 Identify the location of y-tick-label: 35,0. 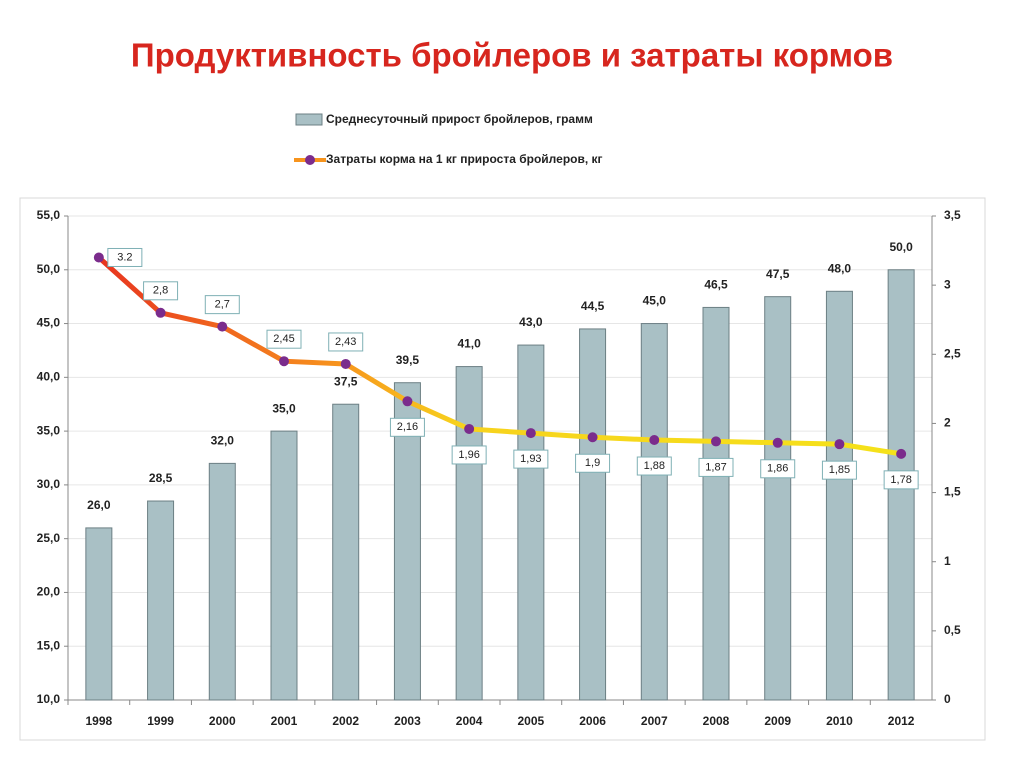
(49, 430).